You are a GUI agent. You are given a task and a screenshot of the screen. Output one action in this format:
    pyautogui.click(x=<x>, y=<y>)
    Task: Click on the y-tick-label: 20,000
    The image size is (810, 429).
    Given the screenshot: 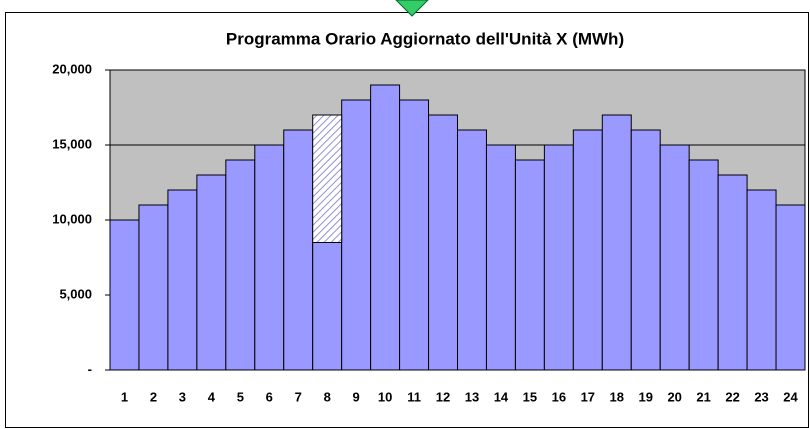 What is the action you would take?
    pyautogui.click(x=72, y=68)
    